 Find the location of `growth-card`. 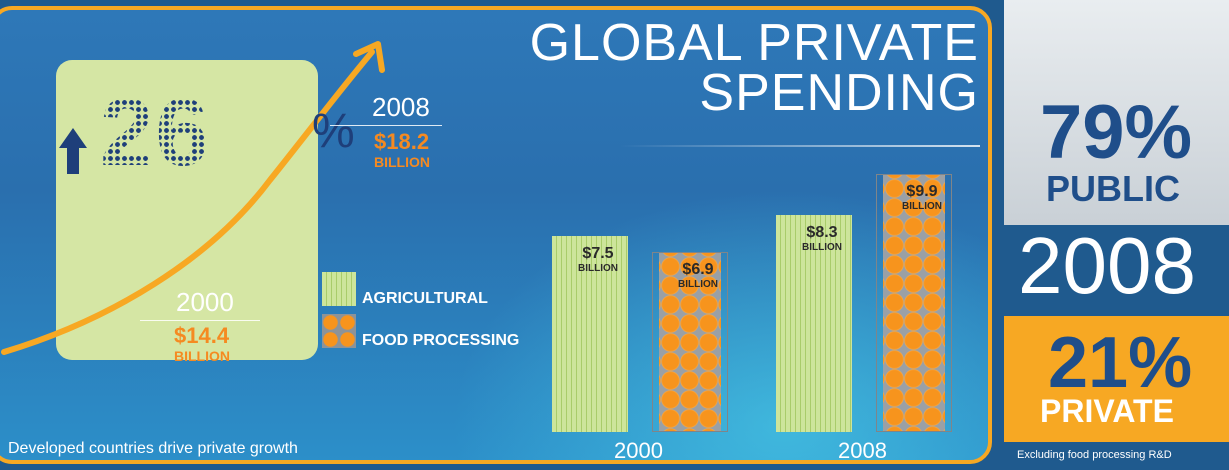

growth-card is located at coordinates (187, 210).